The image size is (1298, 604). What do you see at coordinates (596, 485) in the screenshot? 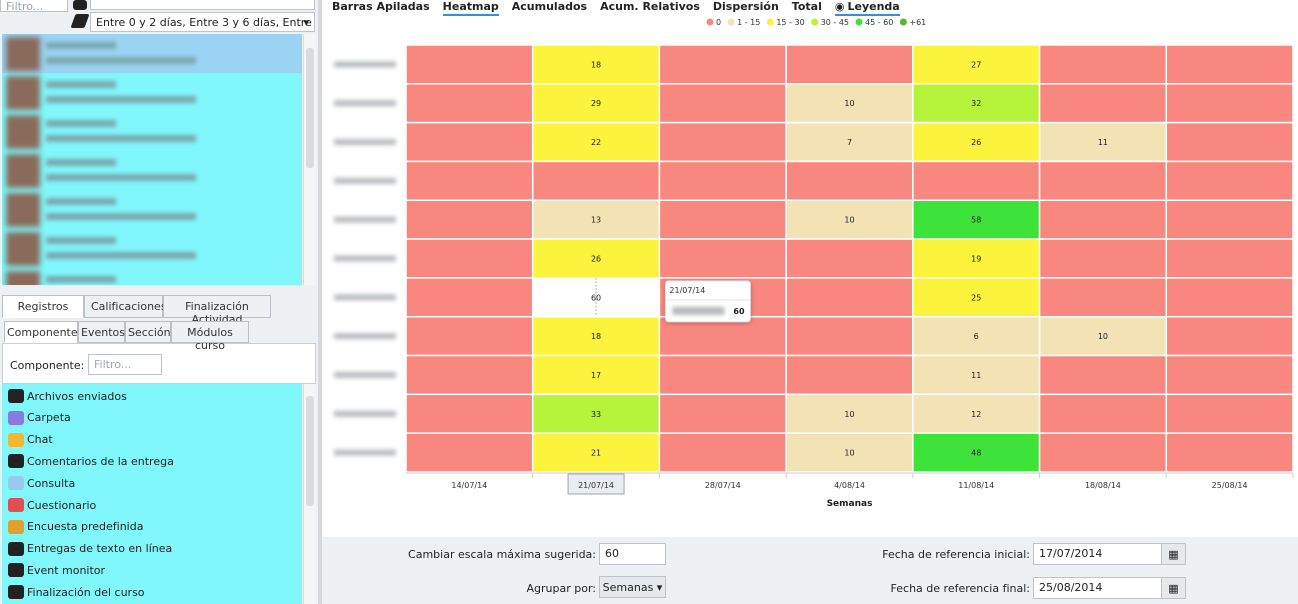
I see `x-tick-label: 21/07/14` at bounding box center [596, 485].